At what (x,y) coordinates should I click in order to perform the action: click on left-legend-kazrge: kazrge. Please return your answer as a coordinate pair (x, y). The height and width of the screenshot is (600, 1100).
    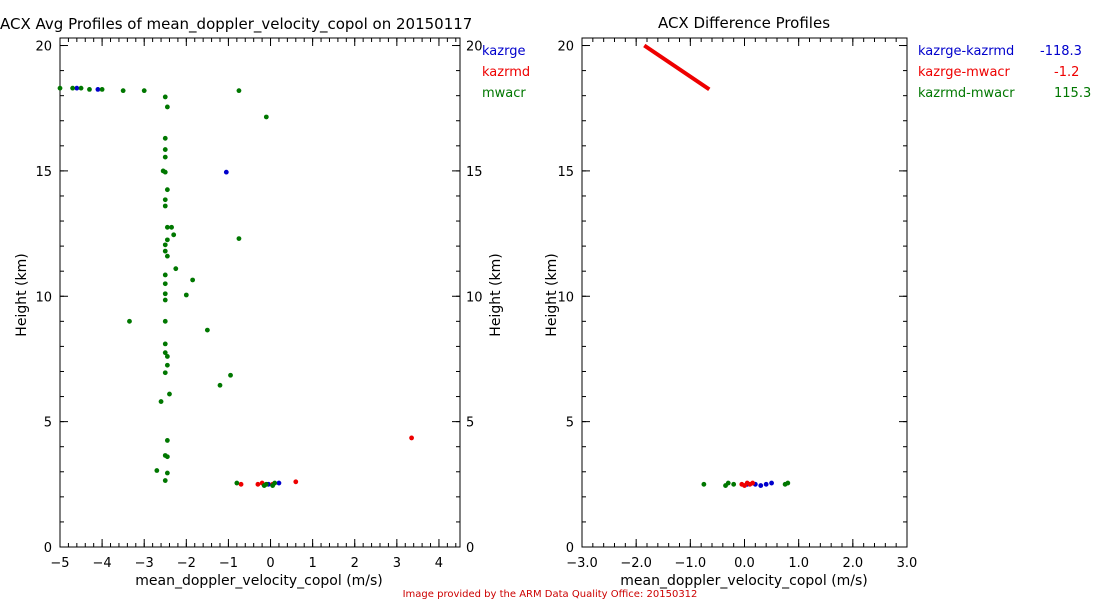
    Looking at the image, I should click on (503, 51).